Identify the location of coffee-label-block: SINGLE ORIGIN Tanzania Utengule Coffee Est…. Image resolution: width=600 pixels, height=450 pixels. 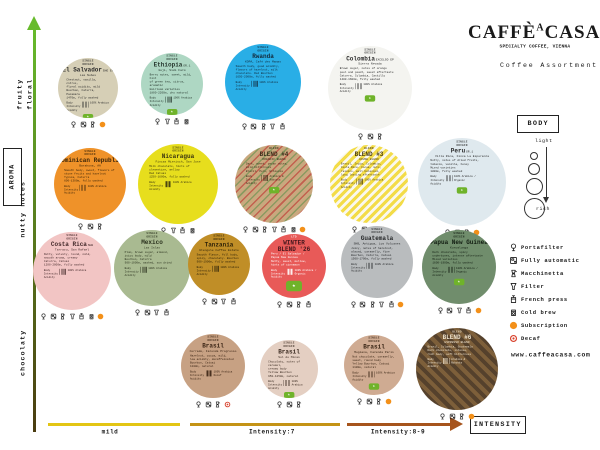
(219, 264).